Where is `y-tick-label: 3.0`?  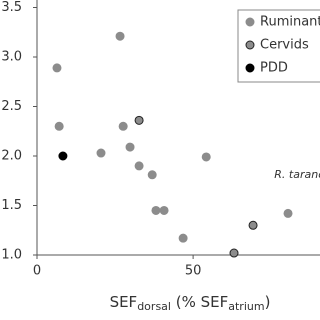
y-tick-label: 3.0 is located at coordinates (11, 57).